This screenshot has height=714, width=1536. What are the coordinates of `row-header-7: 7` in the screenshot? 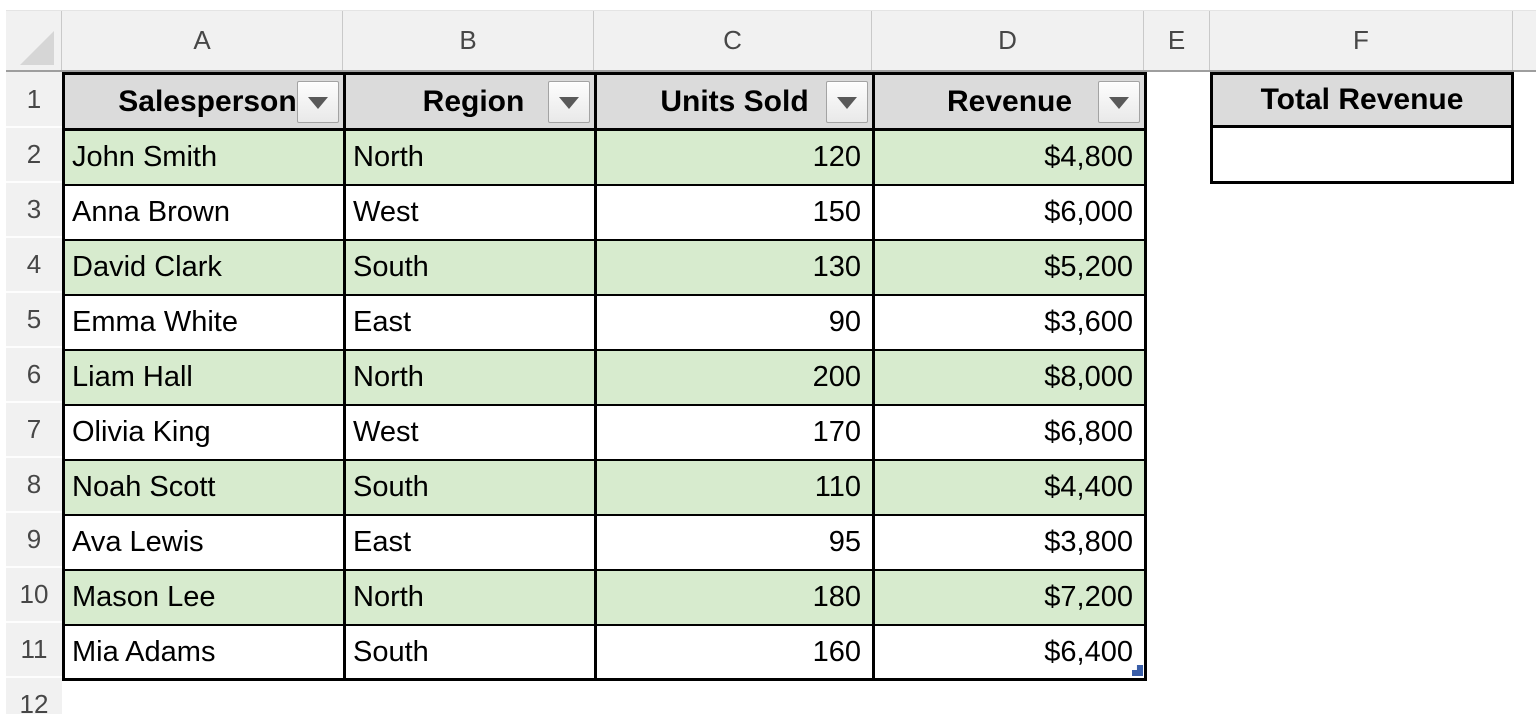 It's located at (34, 430).